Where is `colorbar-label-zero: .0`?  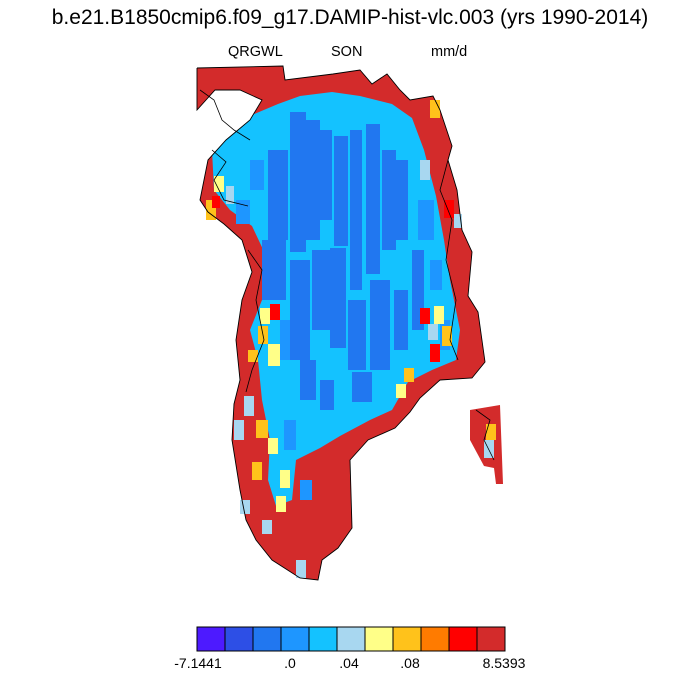
colorbar-label-zero: .0 is located at coordinates (290, 663).